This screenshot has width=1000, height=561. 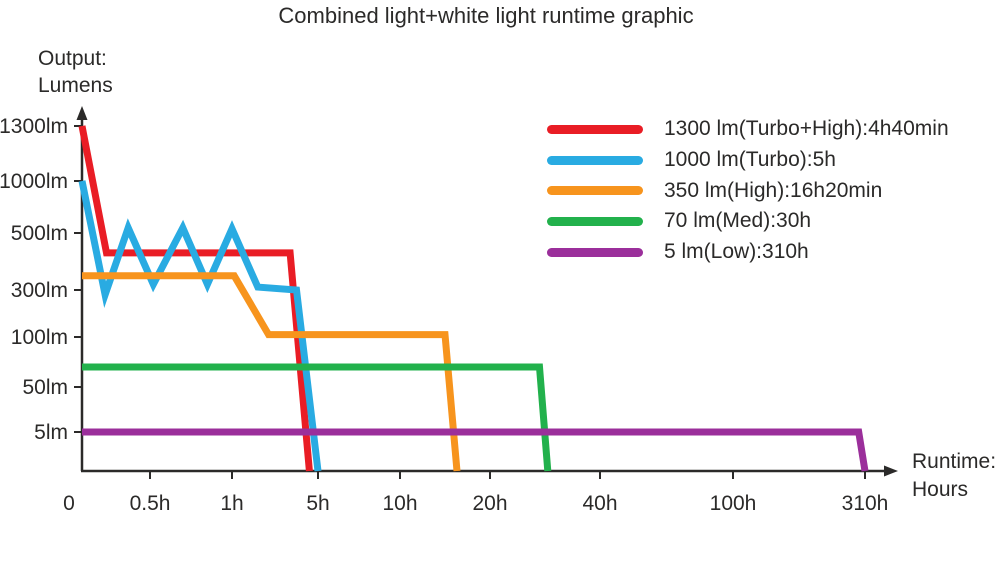 What do you see at coordinates (150, 503) in the screenshot?
I see `x-tick-label-0.5h: 0.5h` at bounding box center [150, 503].